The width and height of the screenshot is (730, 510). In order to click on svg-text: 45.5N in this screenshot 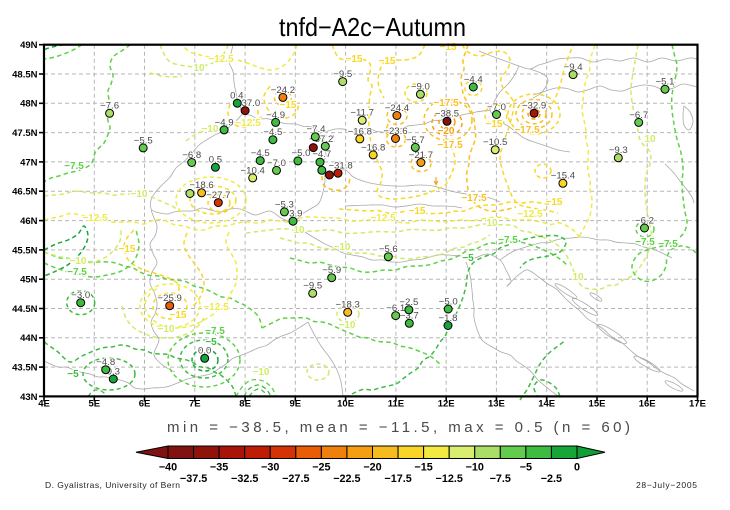, I will do `click(24, 250)`.